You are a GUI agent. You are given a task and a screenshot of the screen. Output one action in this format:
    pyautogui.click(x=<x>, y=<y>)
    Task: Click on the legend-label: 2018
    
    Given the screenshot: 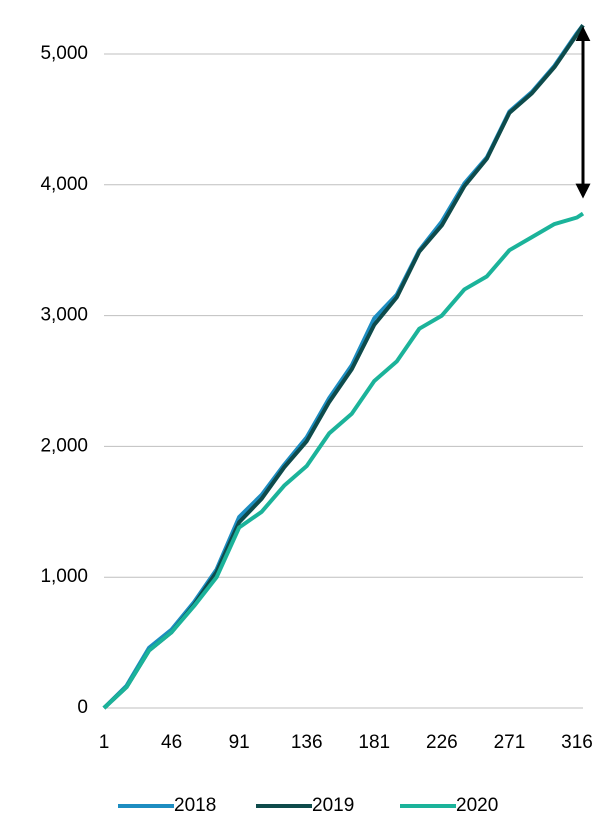 What is the action you would take?
    pyautogui.click(x=195, y=805)
    